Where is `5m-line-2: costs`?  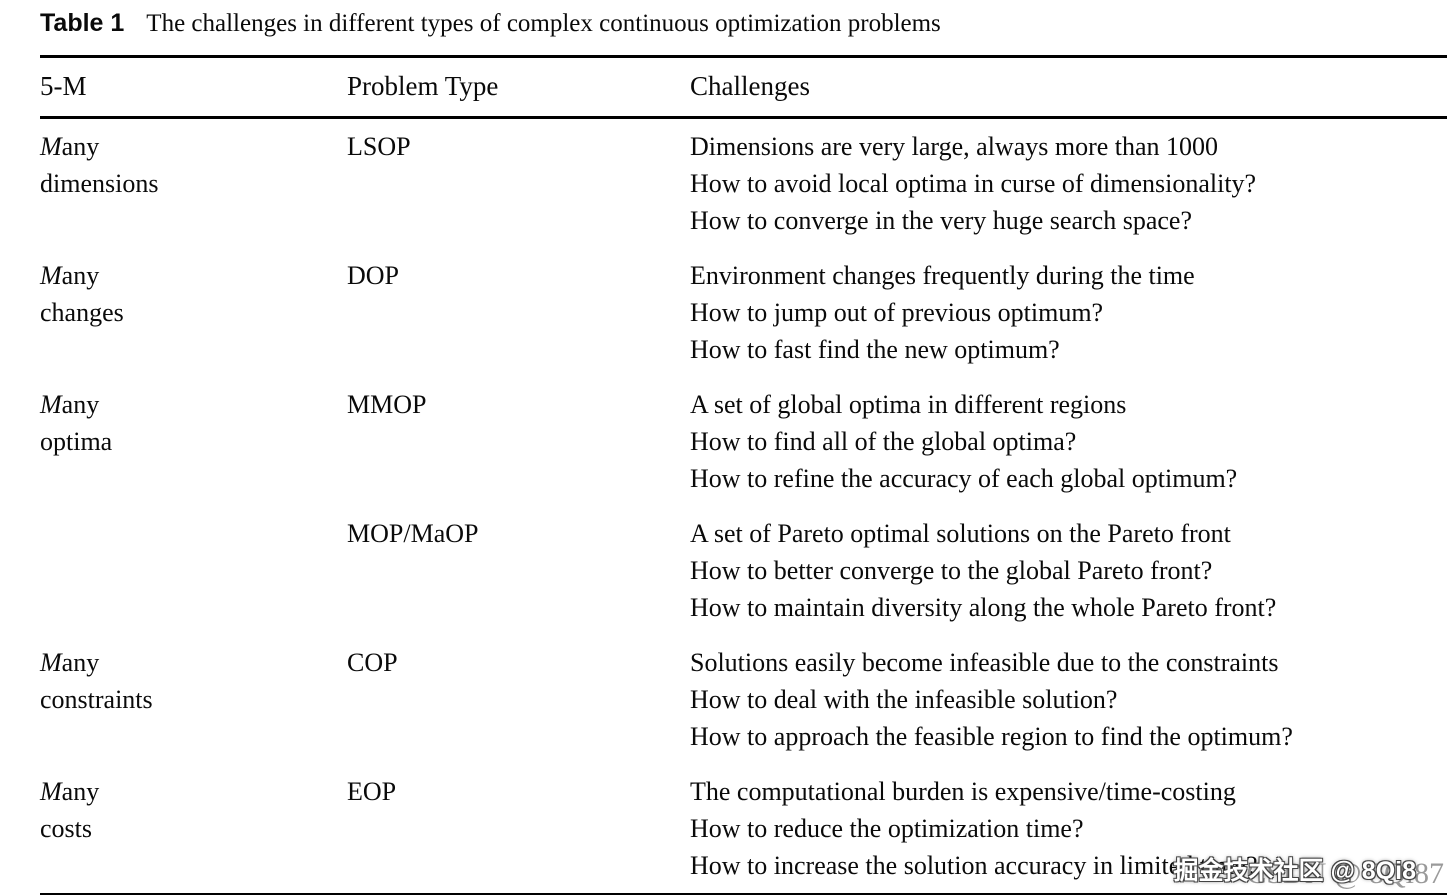 5m-line-2: costs is located at coordinates (66, 828).